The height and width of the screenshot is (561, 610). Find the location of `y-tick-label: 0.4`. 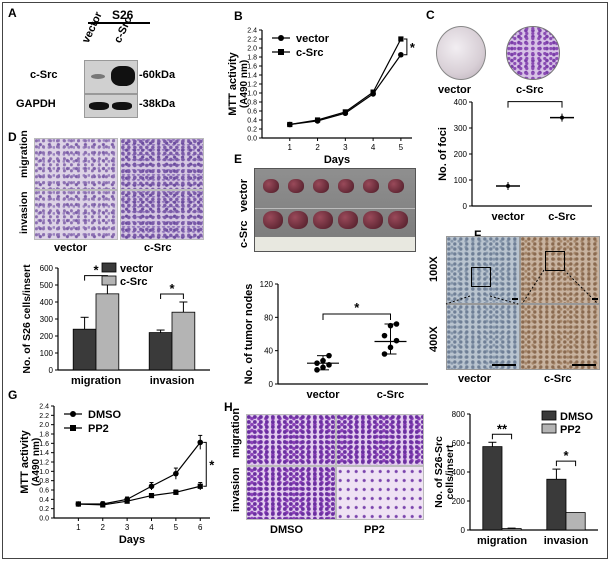

y-tick-label: 0.4 is located at coordinates (252, 121).